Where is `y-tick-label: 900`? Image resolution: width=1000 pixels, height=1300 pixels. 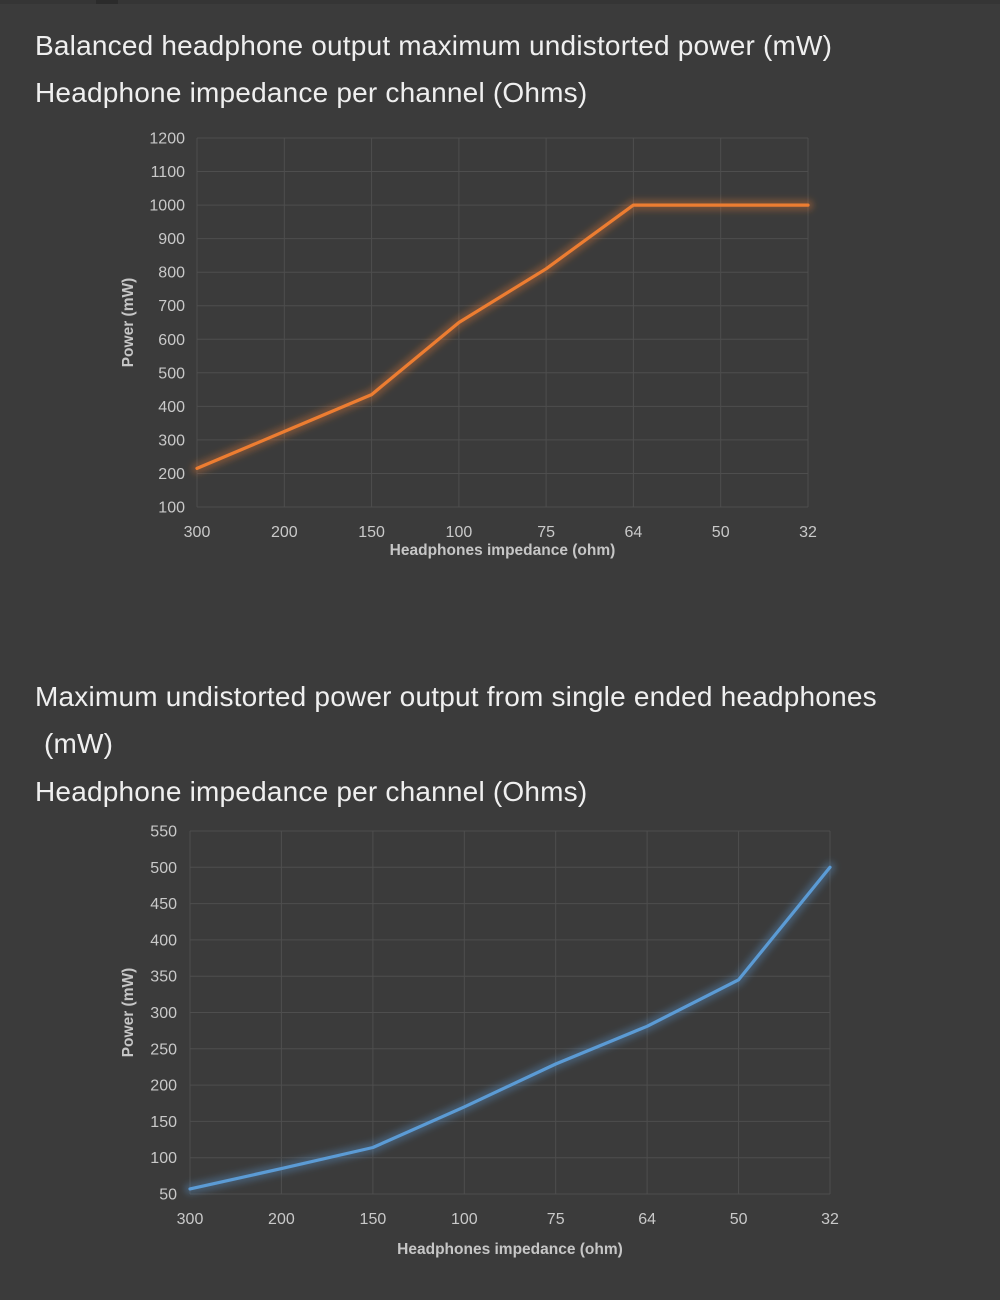 y-tick-label: 900 is located at coordinates (171, 239).